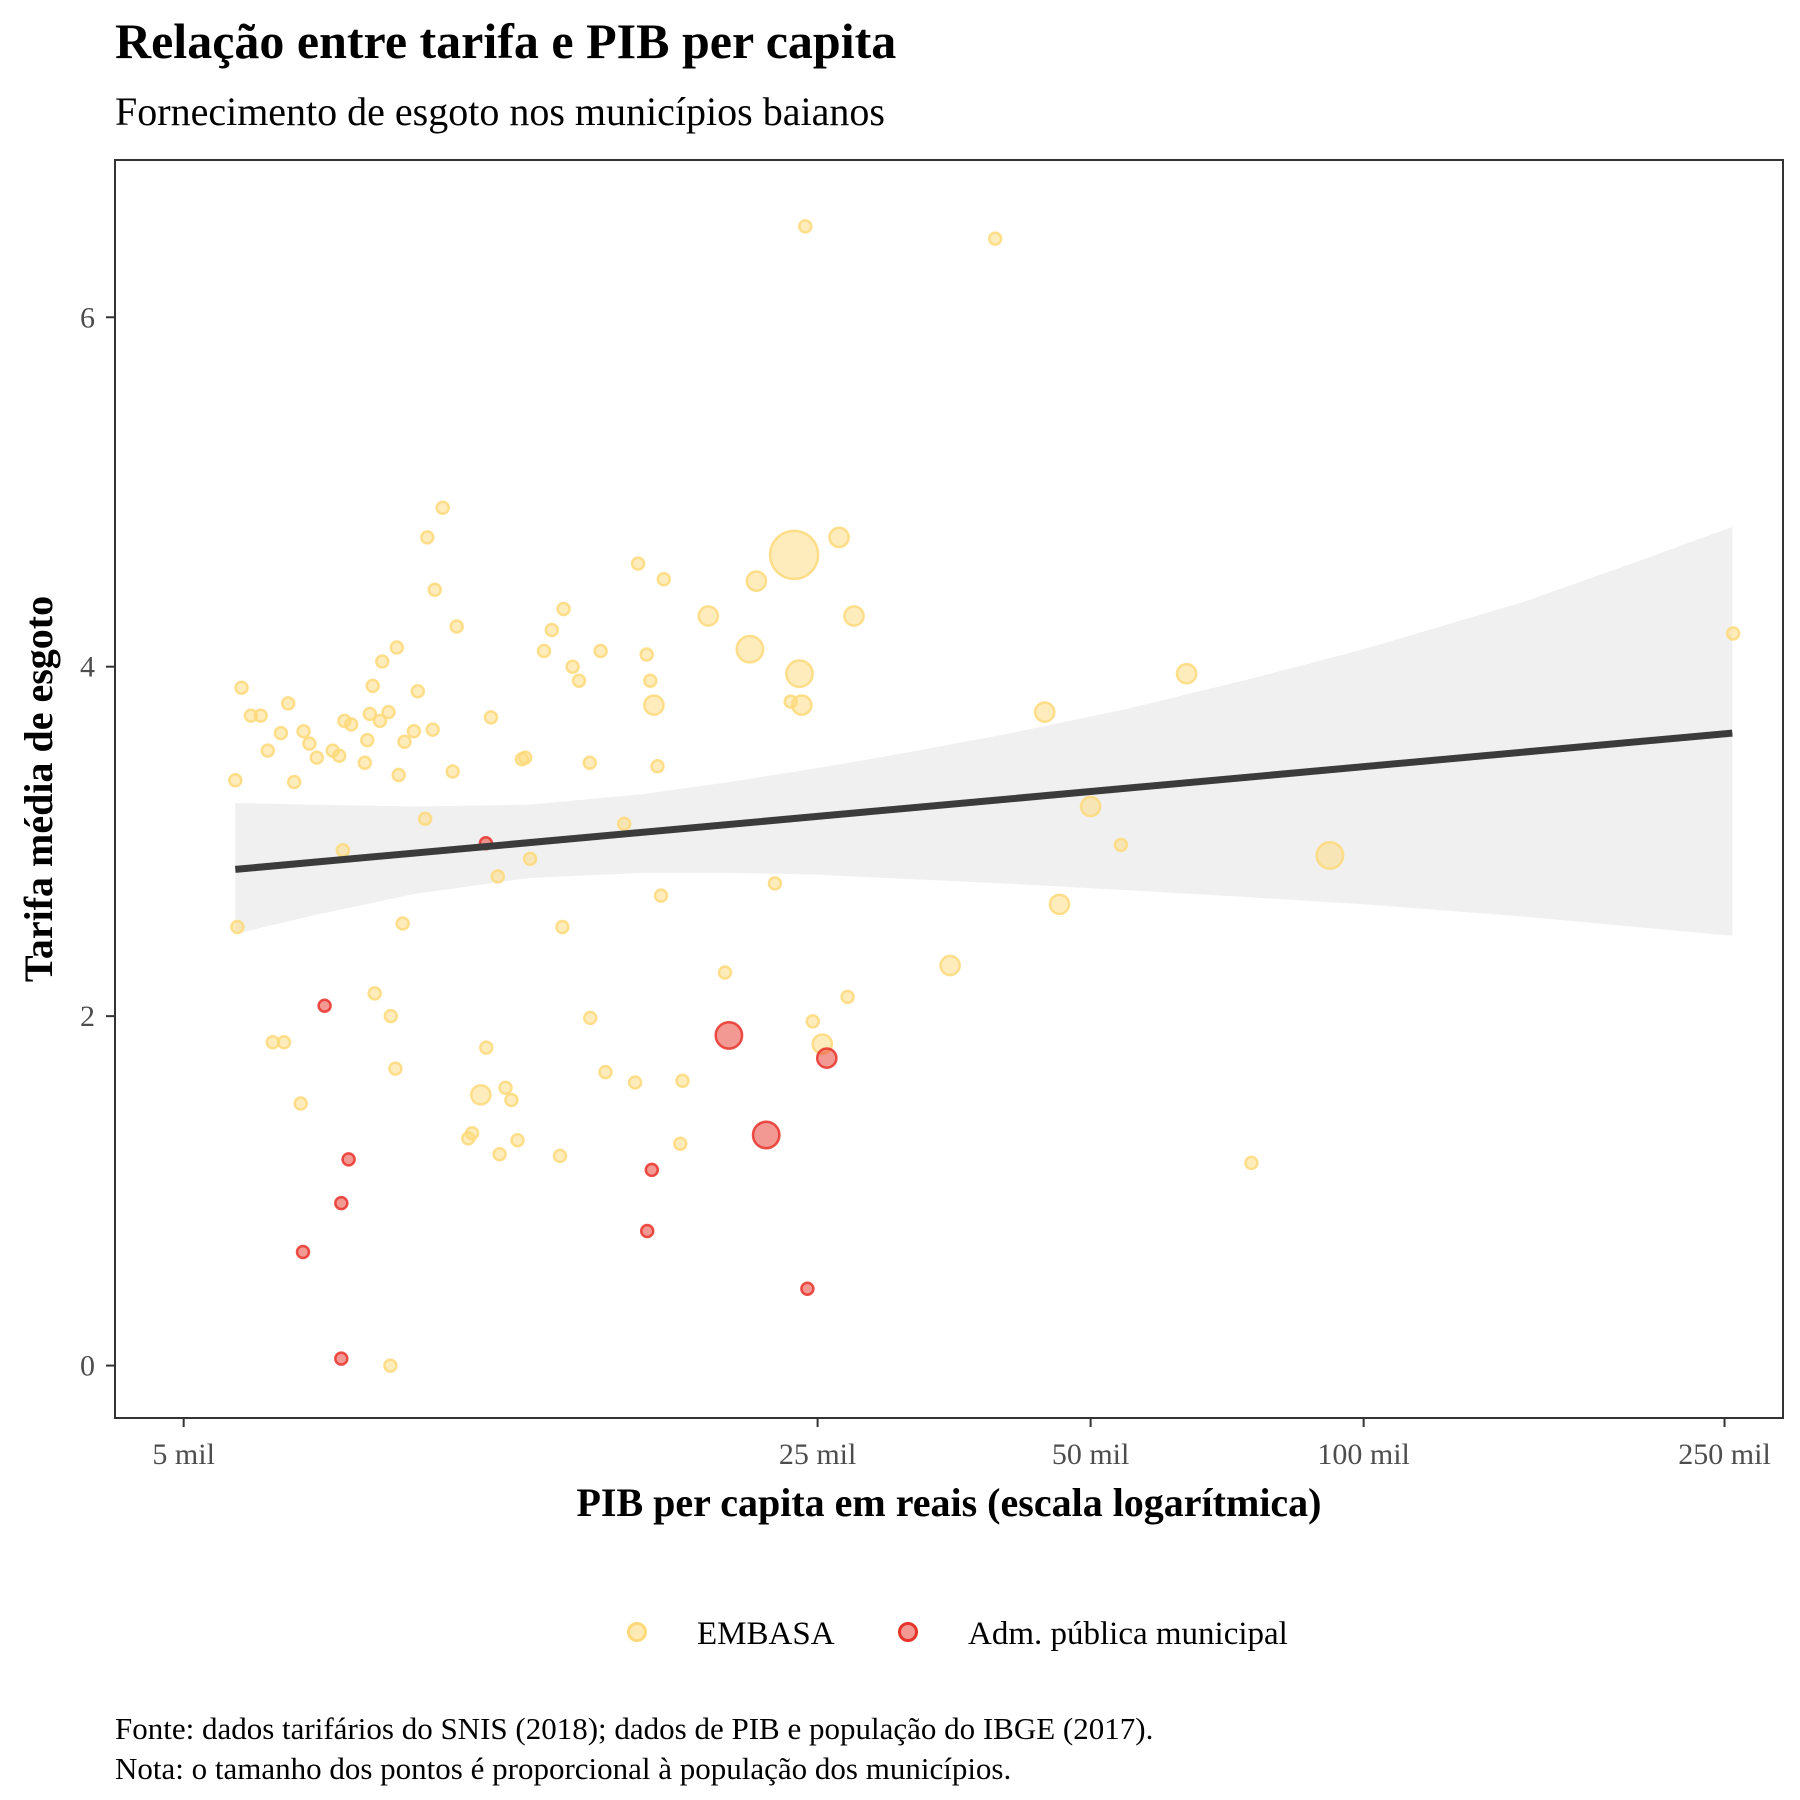 The image size is (1800, 1800). I want to click on legend-key-municipal, so click(908, 1632).